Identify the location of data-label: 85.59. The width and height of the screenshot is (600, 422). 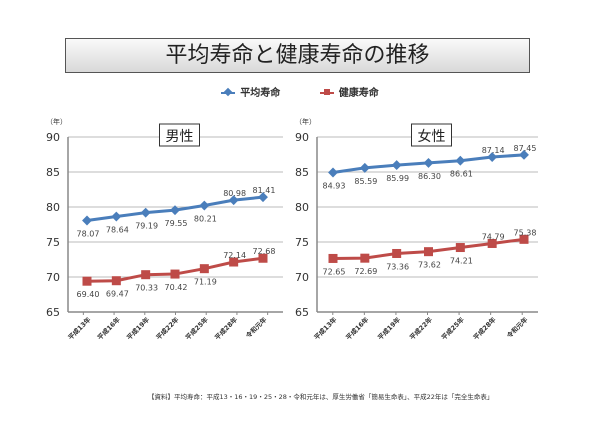
(365, 181).